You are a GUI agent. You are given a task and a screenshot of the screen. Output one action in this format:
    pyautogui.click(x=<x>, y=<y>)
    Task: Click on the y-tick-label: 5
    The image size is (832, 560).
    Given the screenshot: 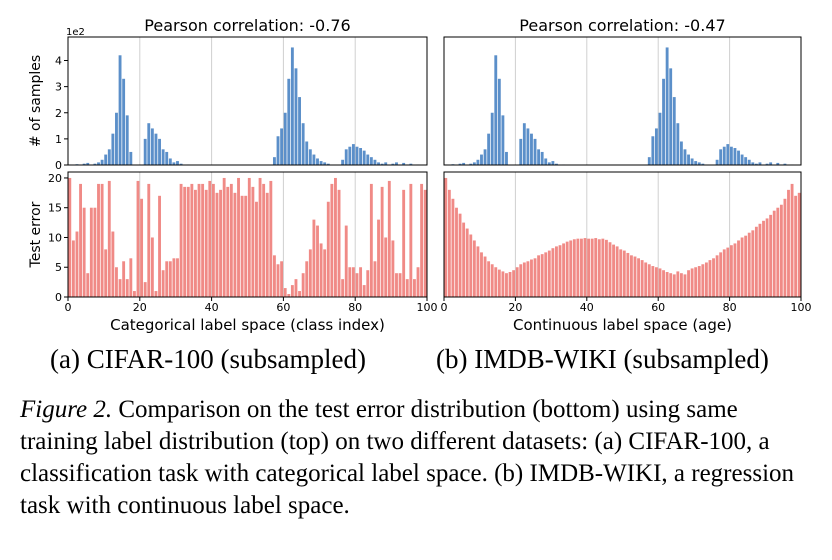 What is the action you would take?
    pyautogui.click(x=58, y=267)
    